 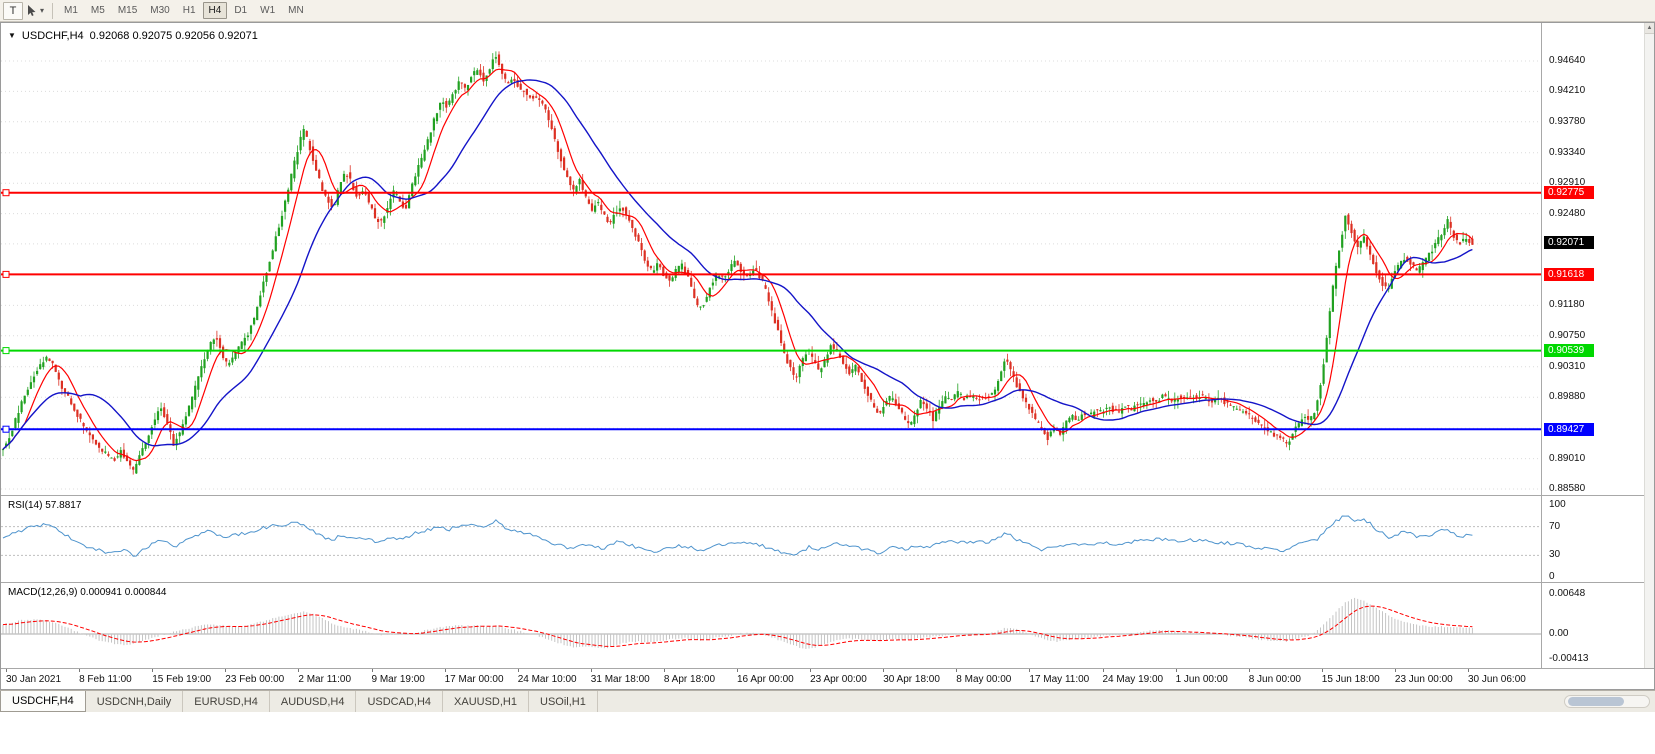 What do you see at coordinates (1567, 152) in the screenshot?
I see `price-axis-label: 0.93340` at bounding box center [1567, 152].